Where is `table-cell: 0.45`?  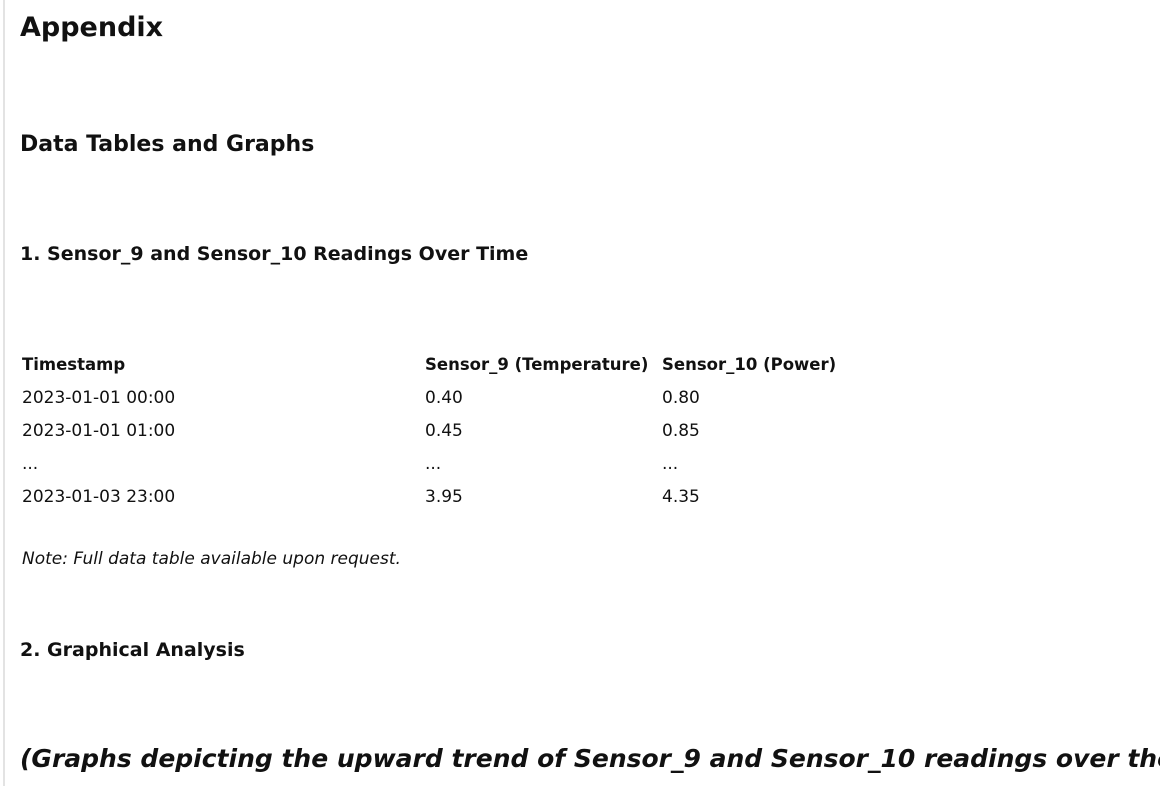 table-cell: 0.45 is located at coordinates (444, 430).